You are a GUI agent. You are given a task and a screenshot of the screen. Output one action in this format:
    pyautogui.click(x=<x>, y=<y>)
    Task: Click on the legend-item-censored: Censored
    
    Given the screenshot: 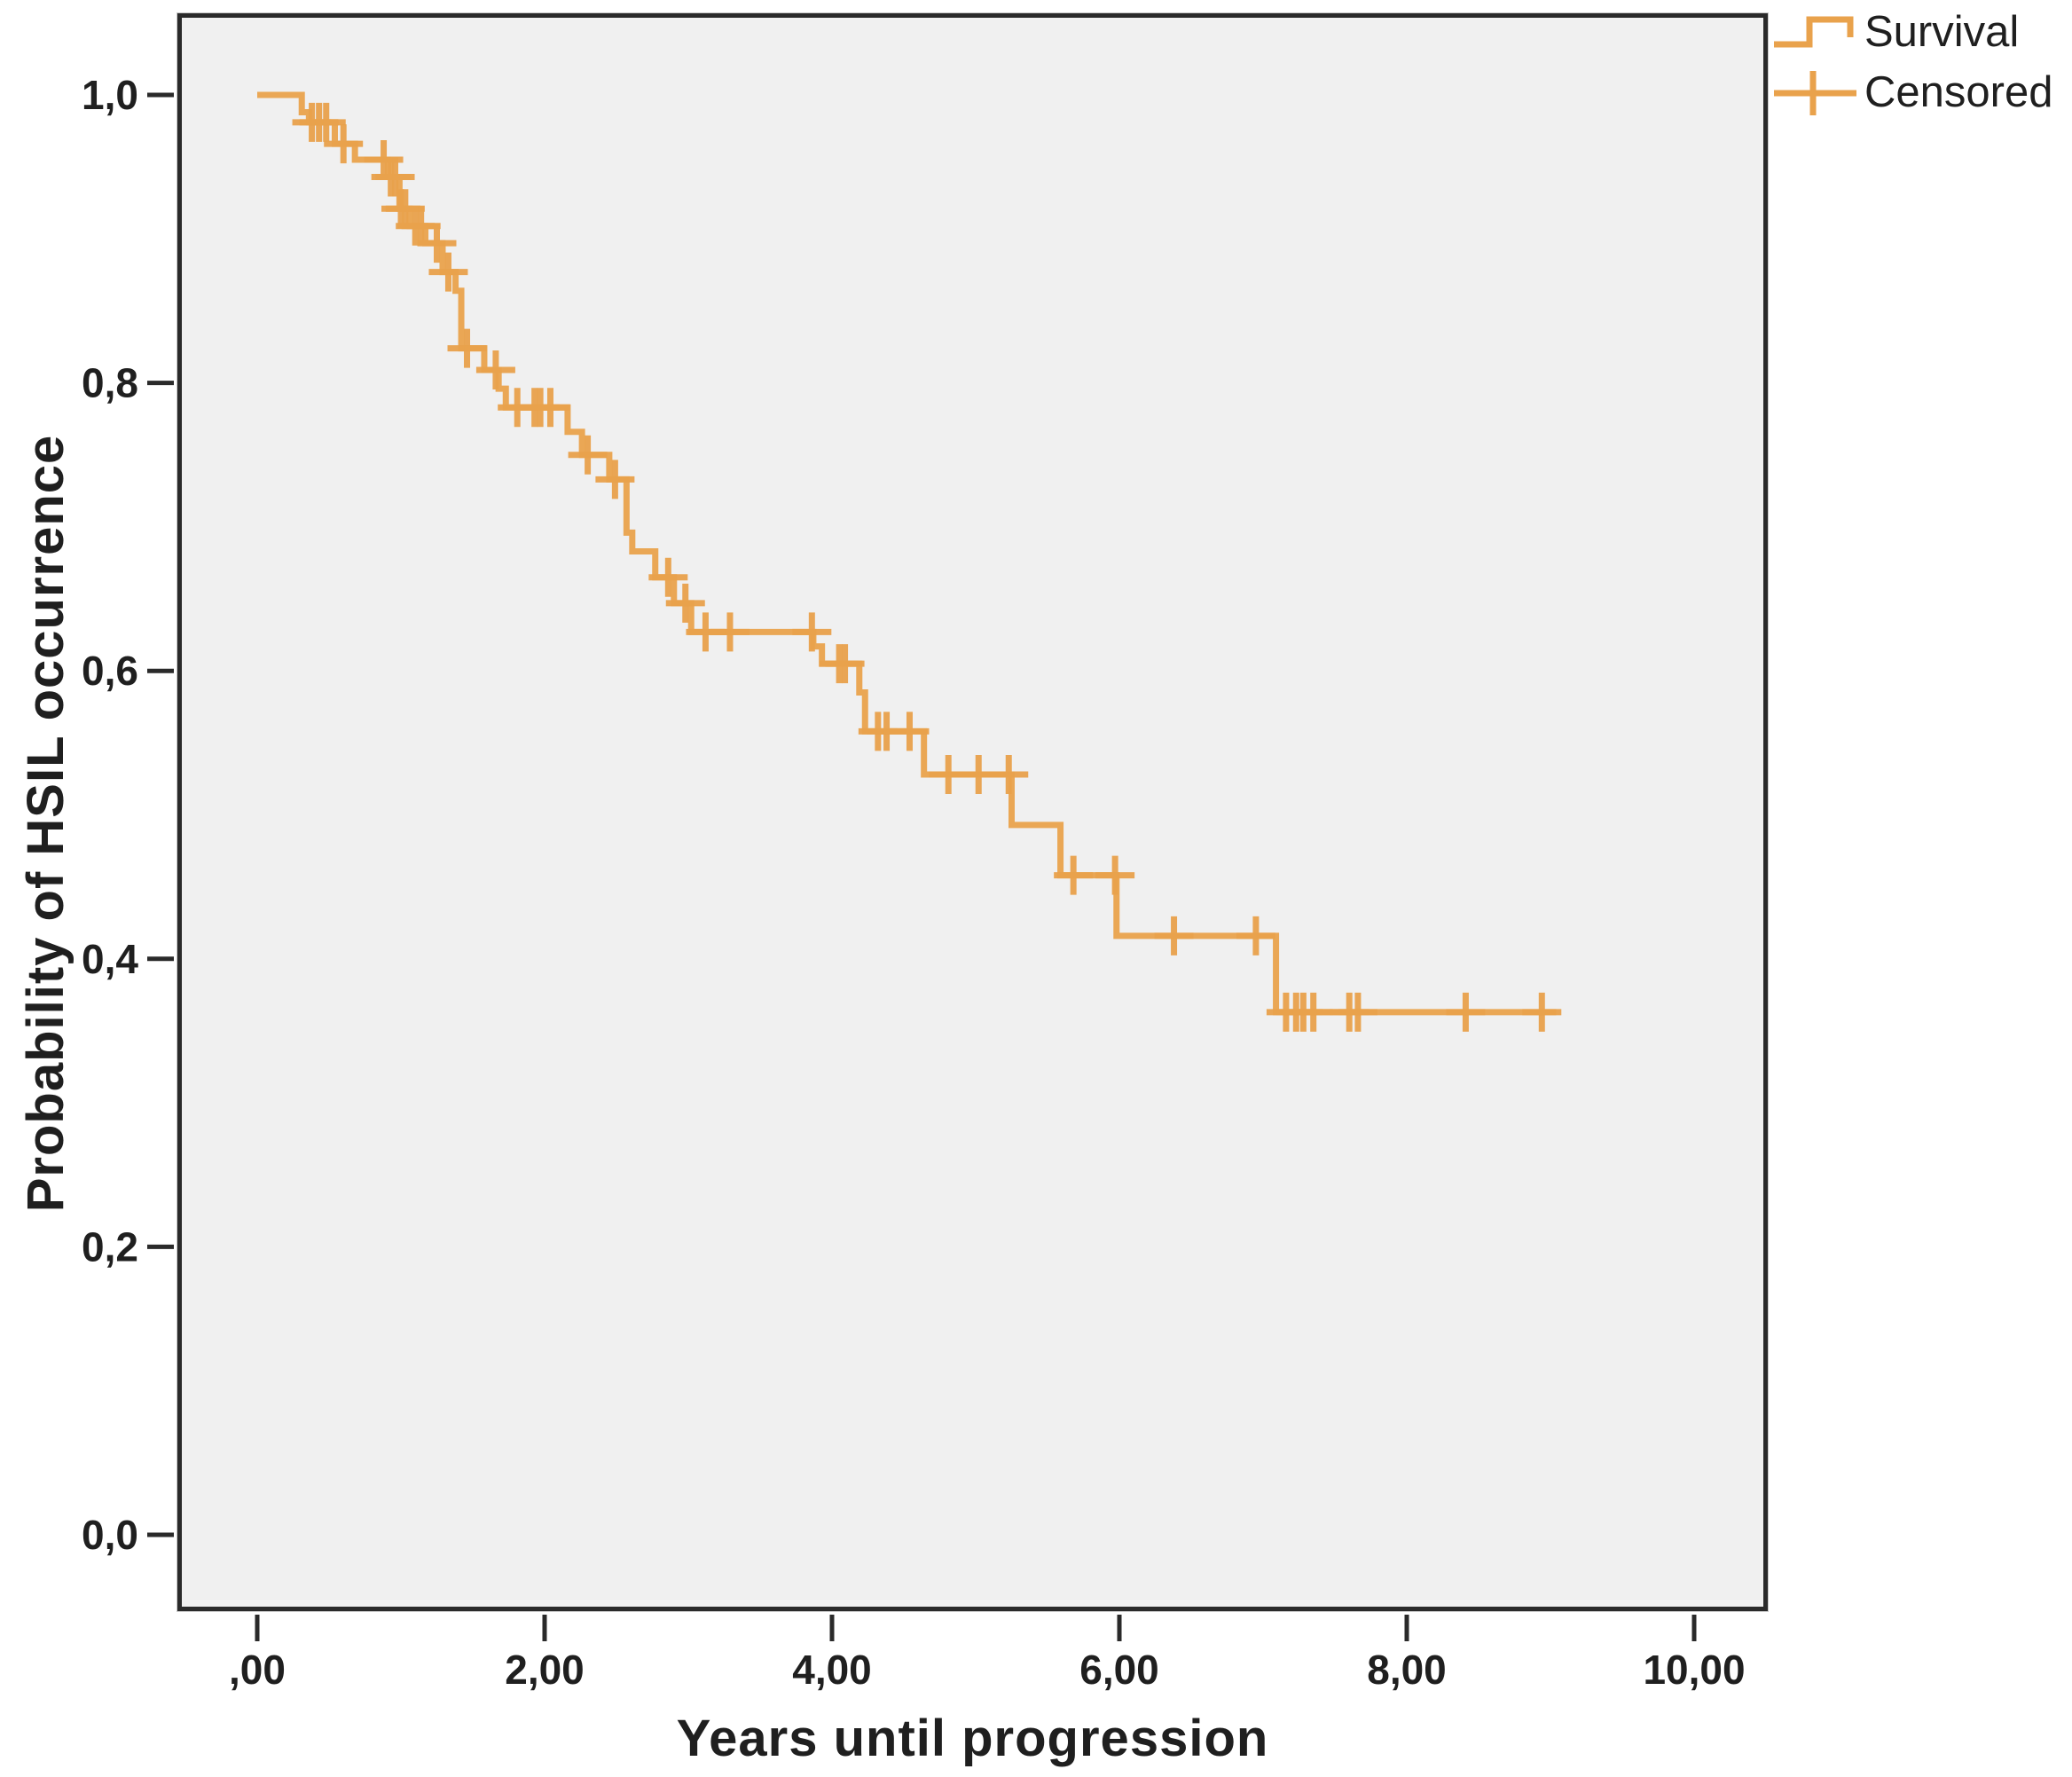 What is the action you would take?
    pyautogui.click(x=1922, y=93)
    